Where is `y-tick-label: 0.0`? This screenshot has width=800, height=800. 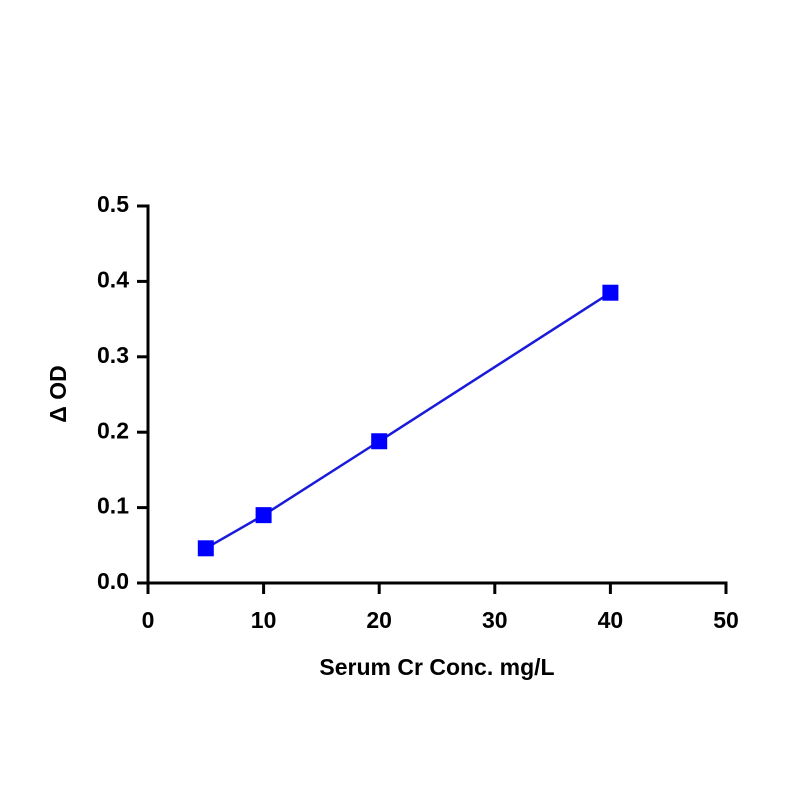 y-tick-label: 0.0 is located at coordinates (113, 581).